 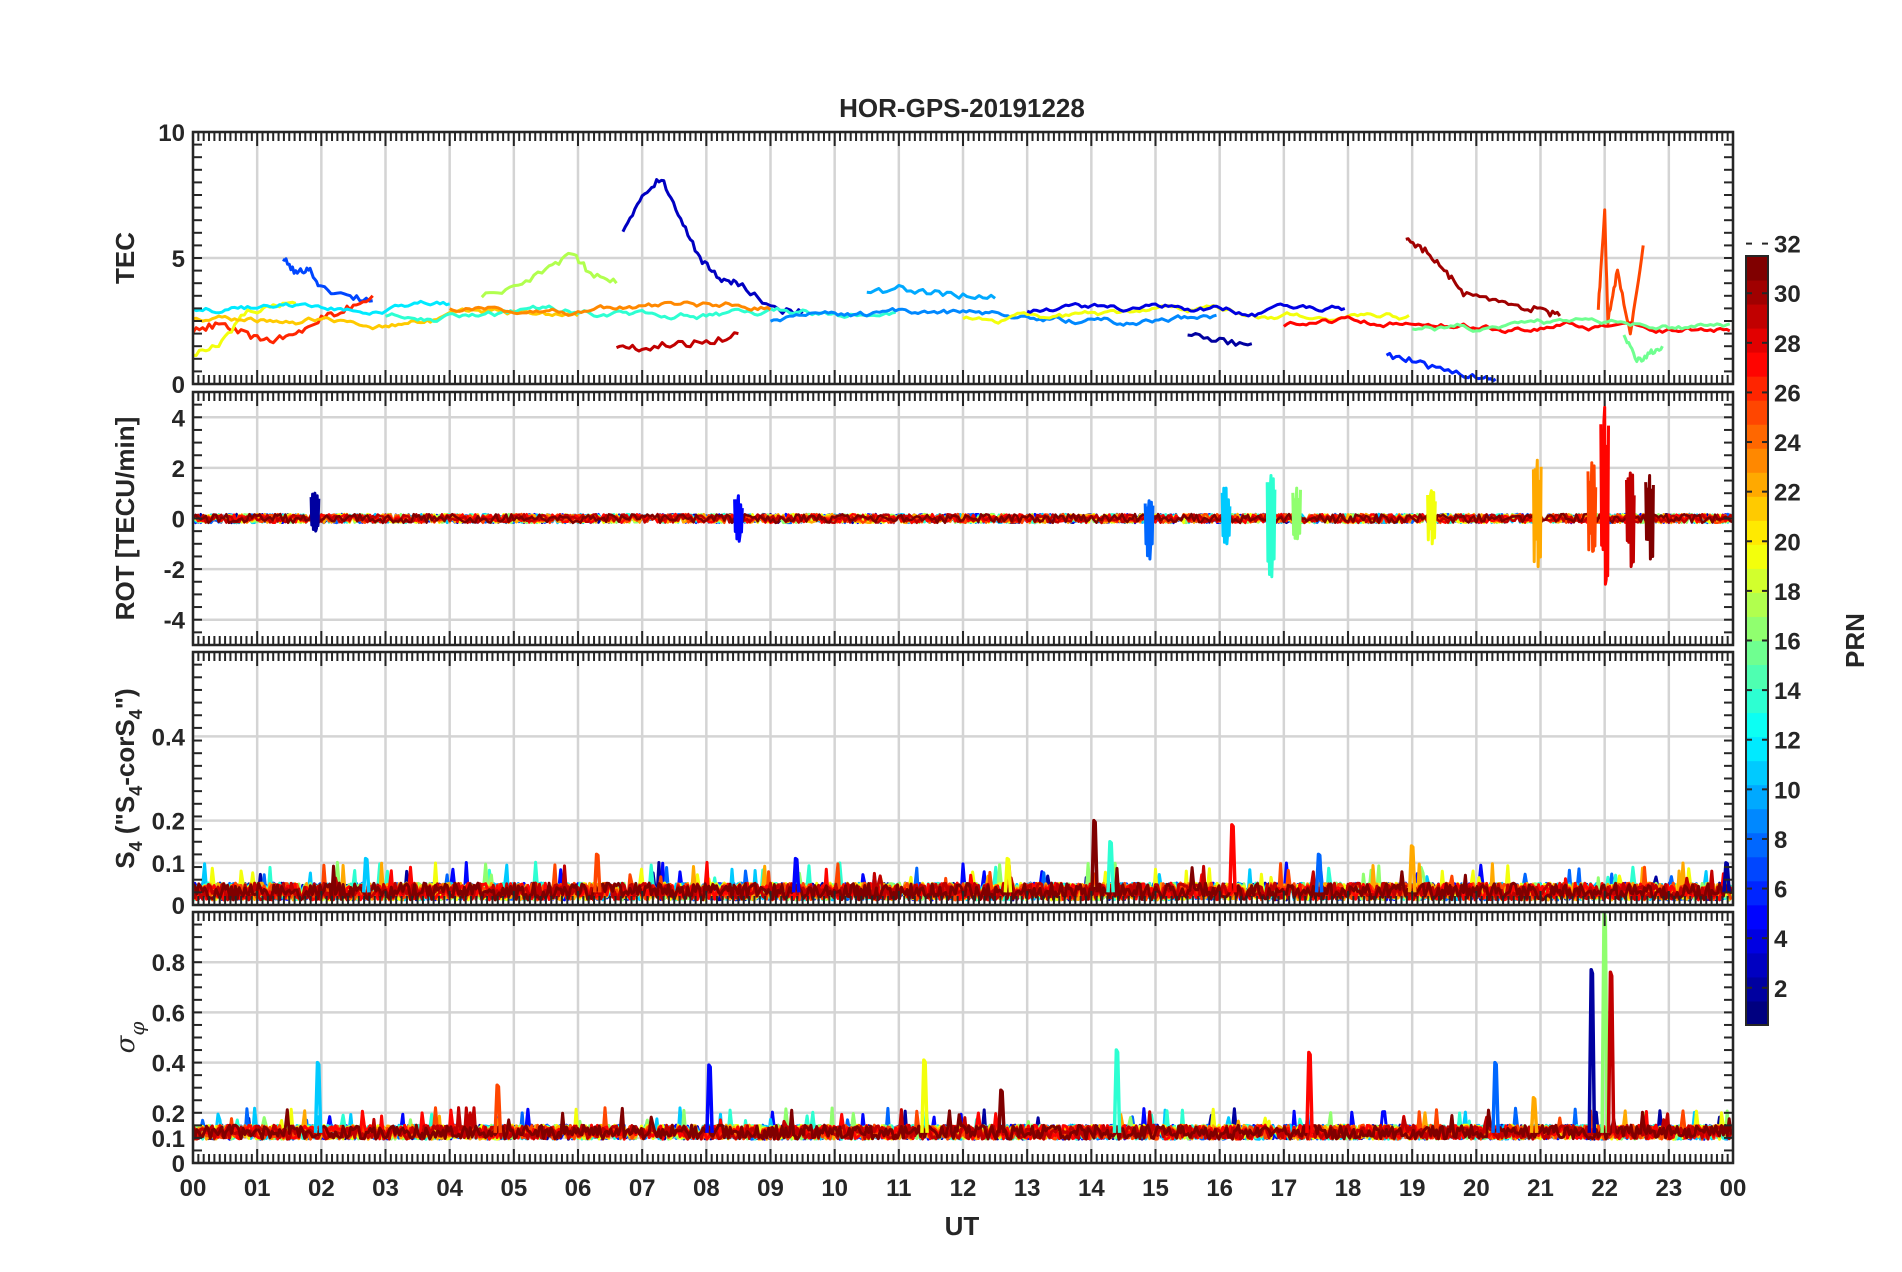 I want to click on x-tick-label: 06, so click(x=578, y=1188).